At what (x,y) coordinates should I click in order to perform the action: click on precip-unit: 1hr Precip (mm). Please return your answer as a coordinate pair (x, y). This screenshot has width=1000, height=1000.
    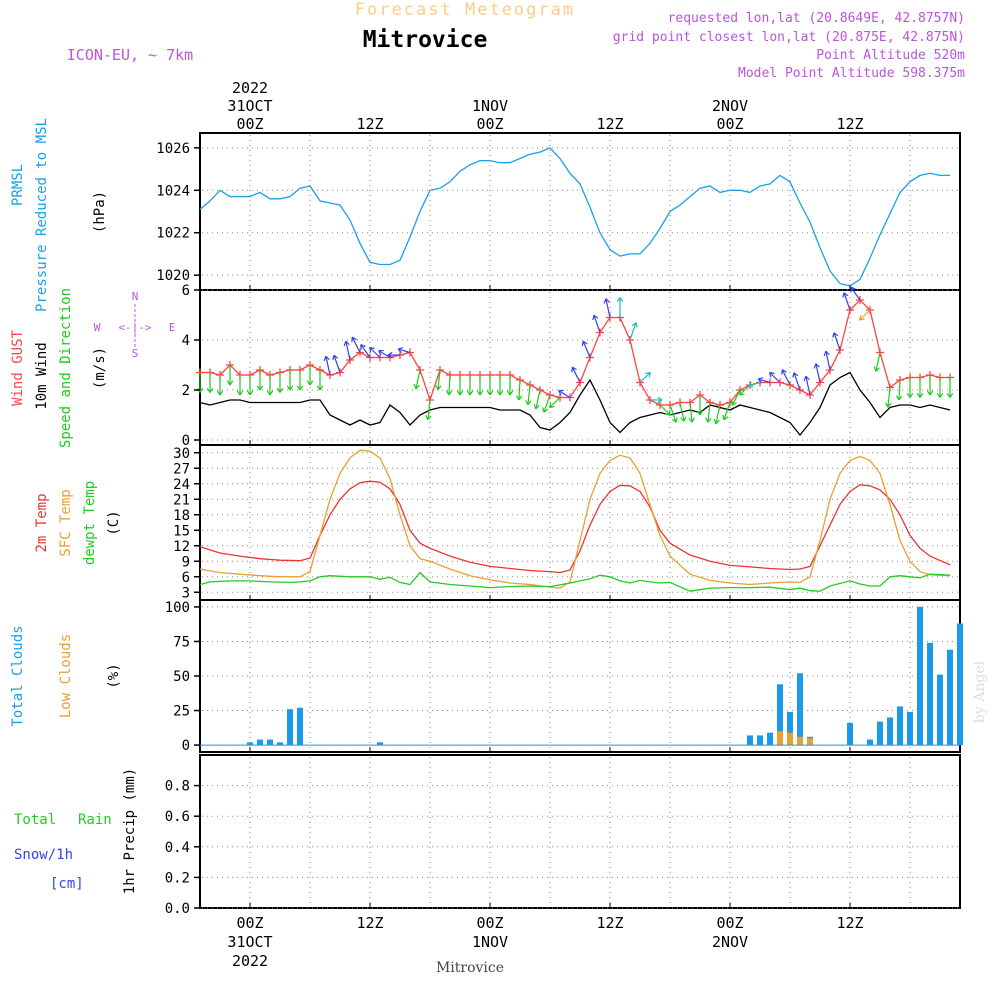
    Looking at the image, I should click on (130, 831).